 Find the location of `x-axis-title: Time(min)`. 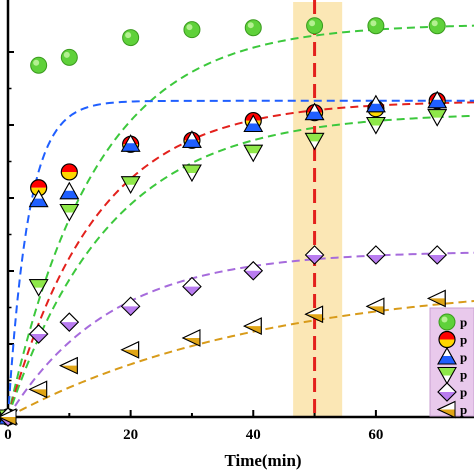

x-axis-title: Time(min) is located at coordinates (262, 460).